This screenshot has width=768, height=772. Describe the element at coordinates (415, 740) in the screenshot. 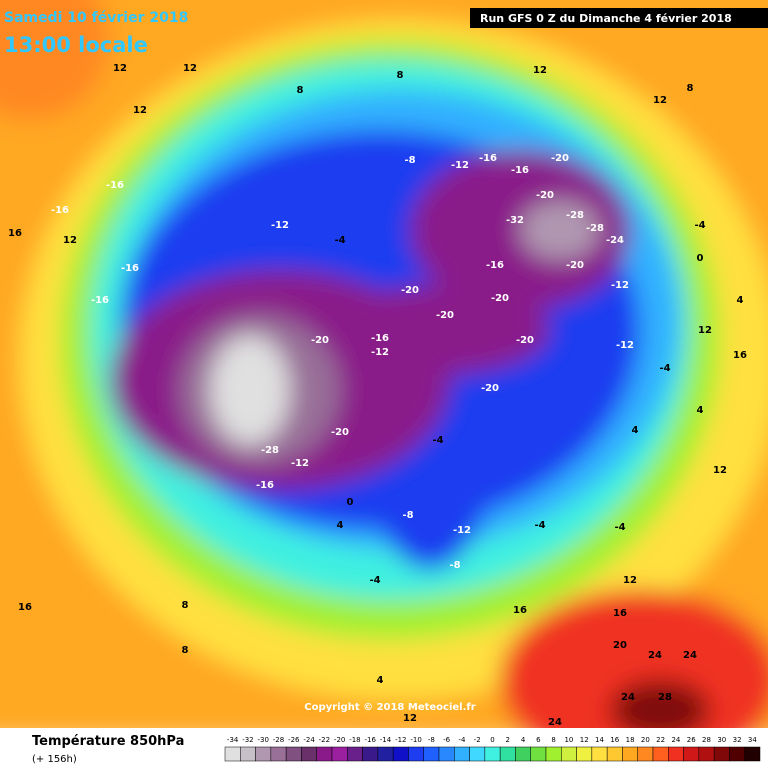

I see `legend-label: -10` at that location.